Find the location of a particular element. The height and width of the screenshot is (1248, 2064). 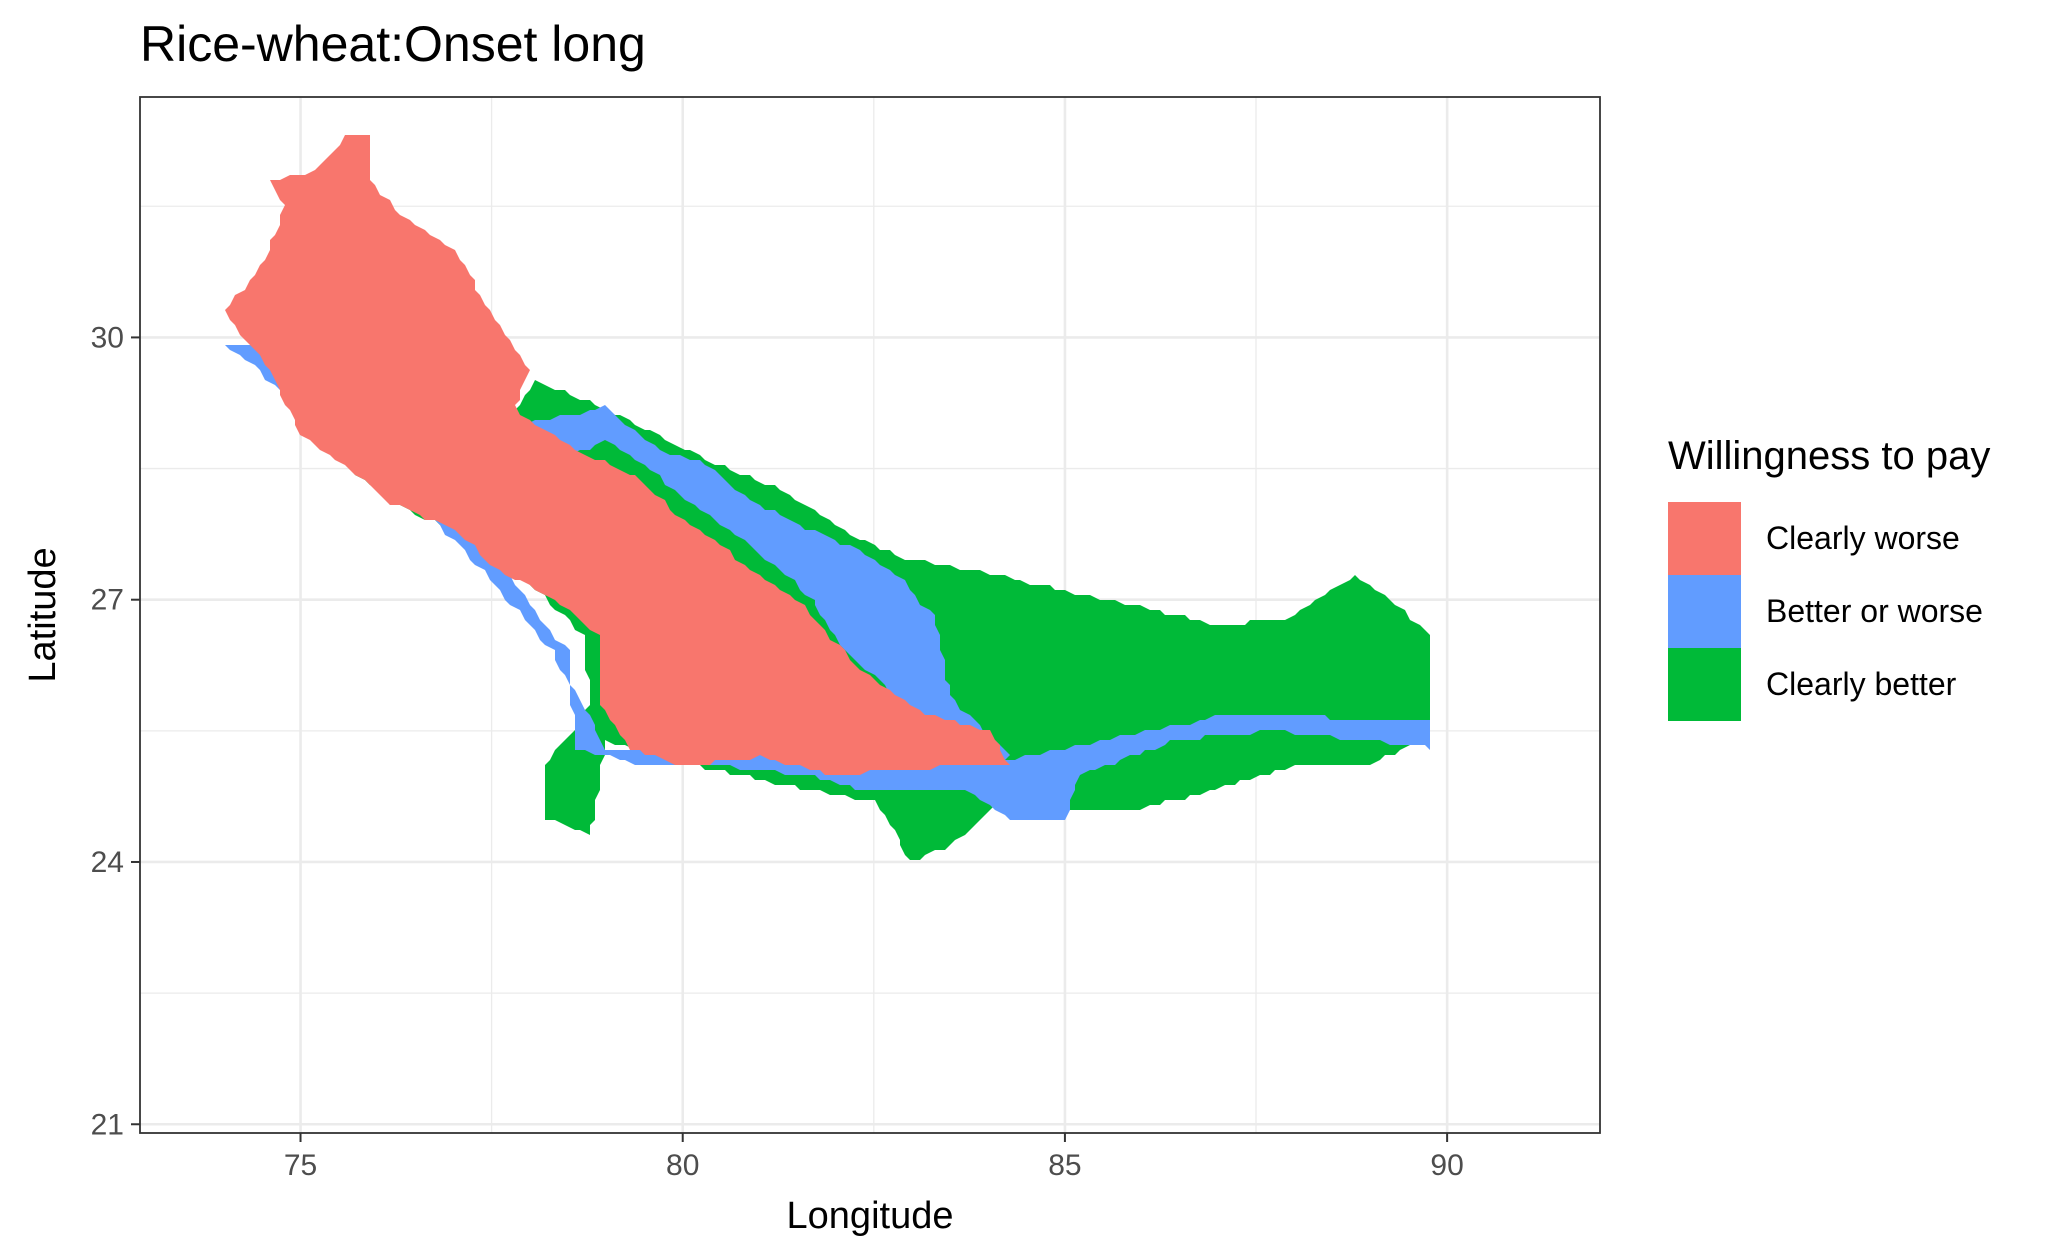

x-axis-ticks: 75 80 85 90 is located at coordinates (874, 1157).